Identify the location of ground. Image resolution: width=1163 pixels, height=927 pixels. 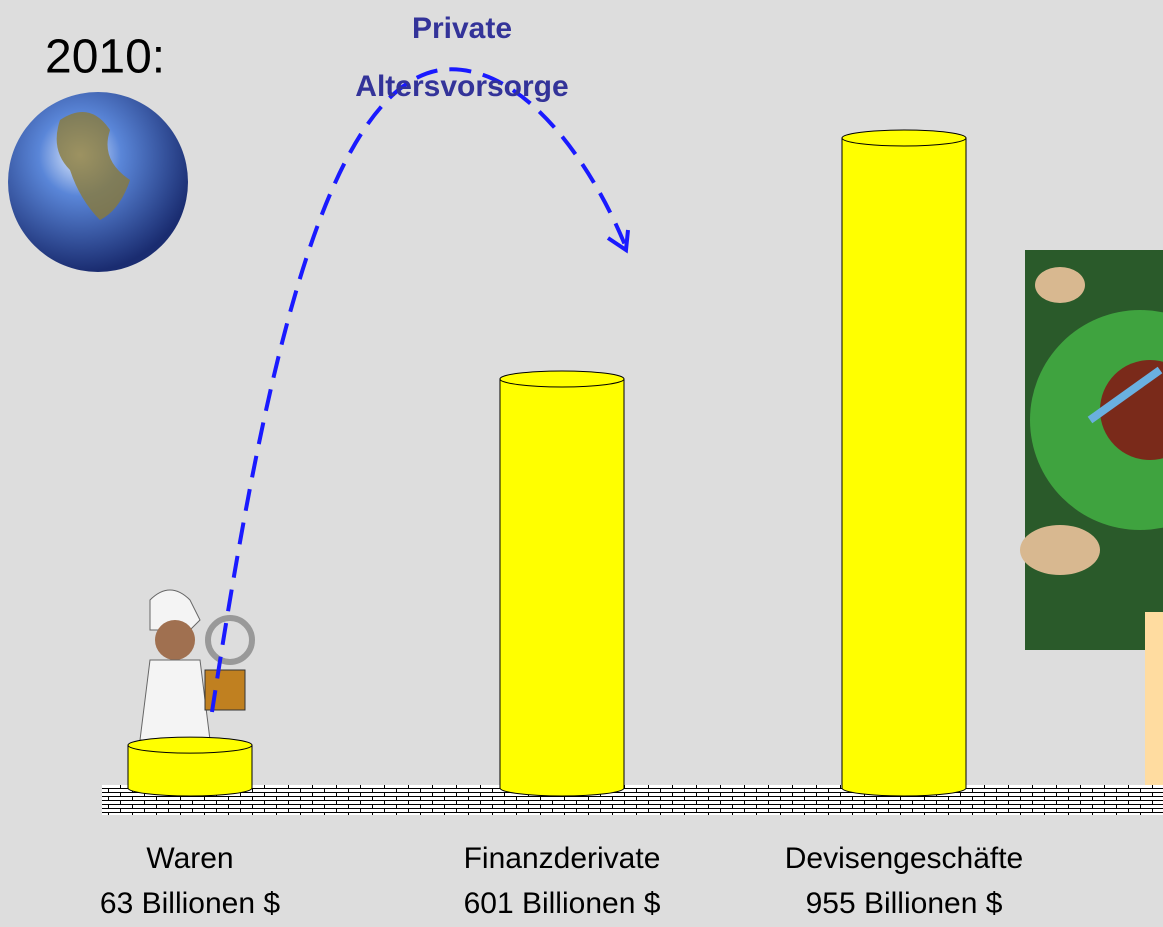
(632, 800).